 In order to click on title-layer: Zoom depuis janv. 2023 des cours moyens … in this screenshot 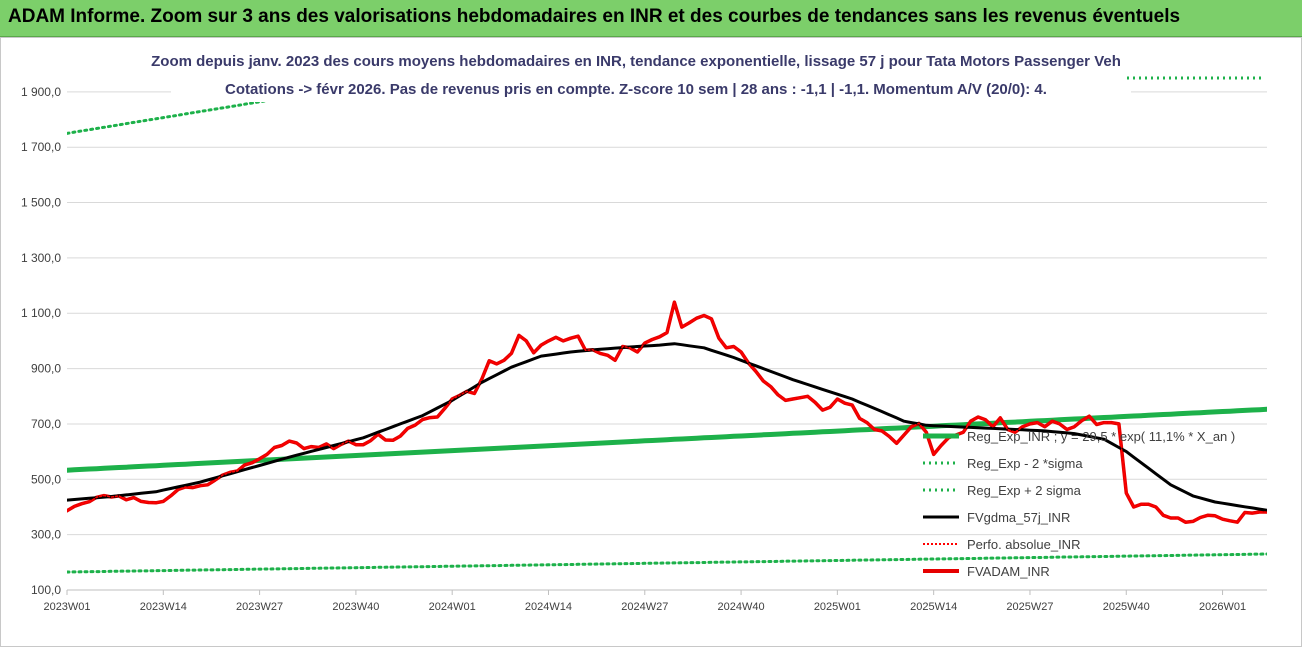, I will do `click(641, 75)`.